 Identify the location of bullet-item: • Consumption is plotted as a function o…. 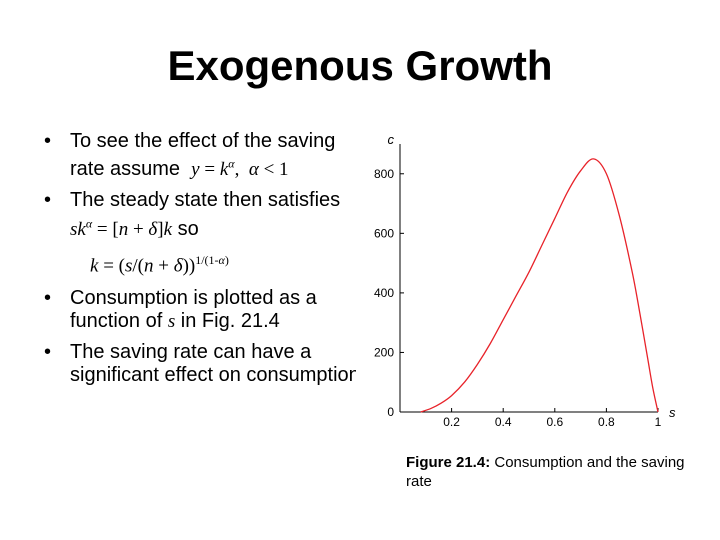
(200, 310).